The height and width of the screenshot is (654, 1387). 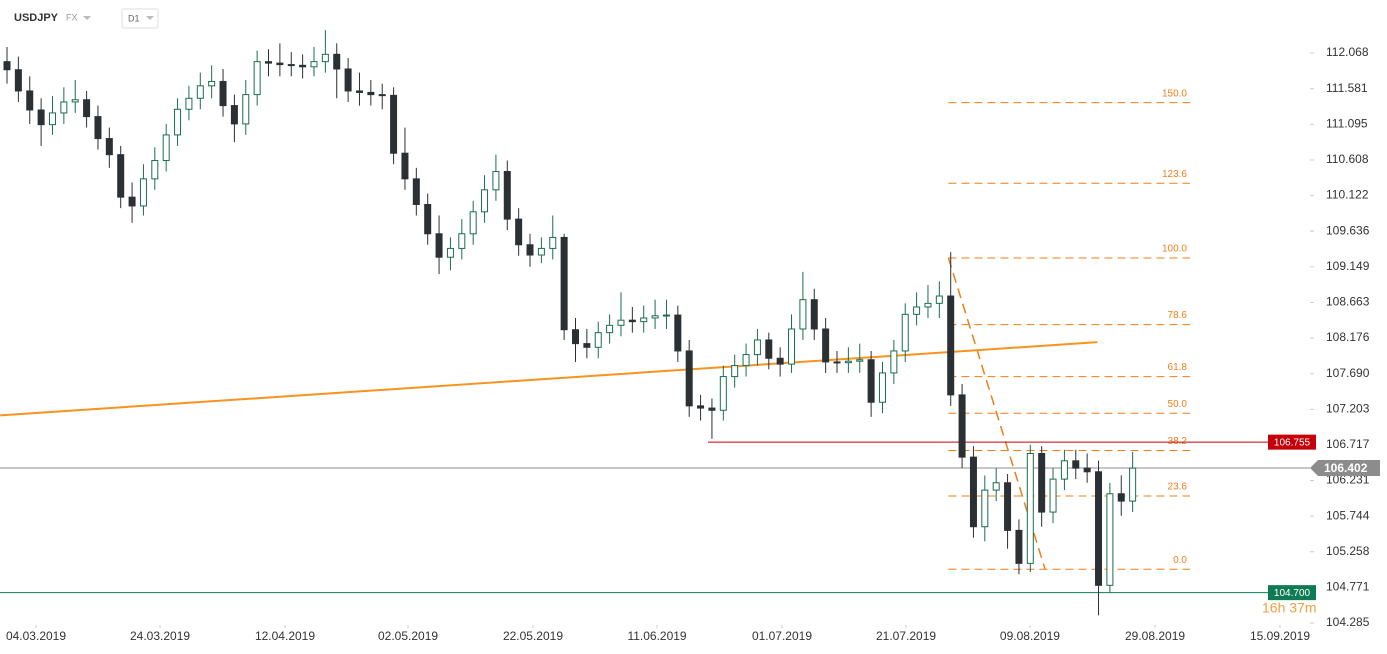 I want to click on x-tick-label: 29.08.2019, so click(x=1155, y=636).